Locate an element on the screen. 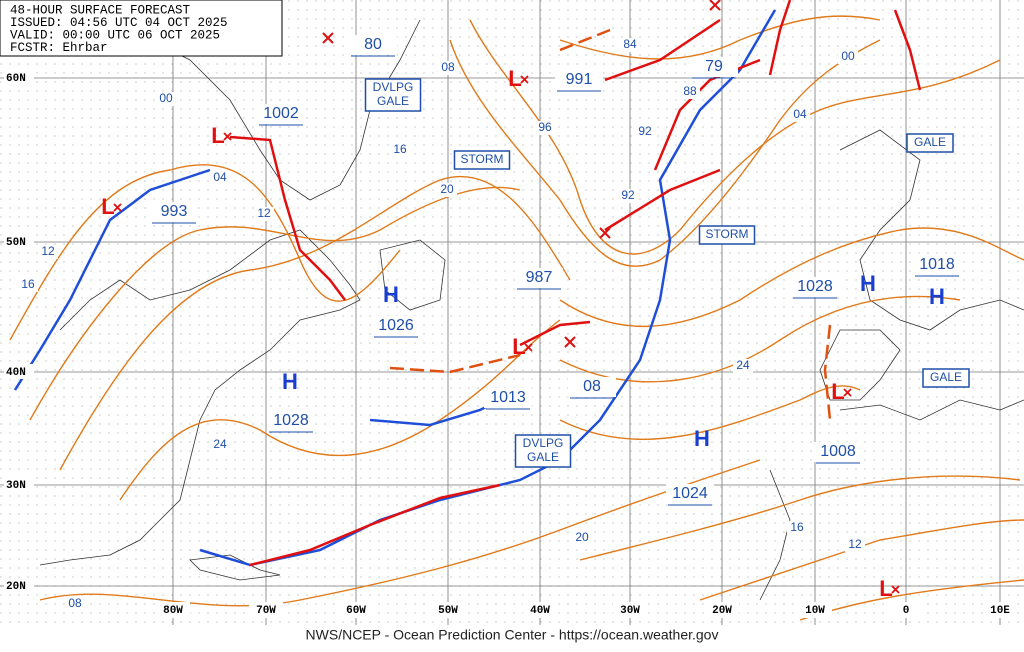  center-pressure: 08 is located at coordinates (592, 386).